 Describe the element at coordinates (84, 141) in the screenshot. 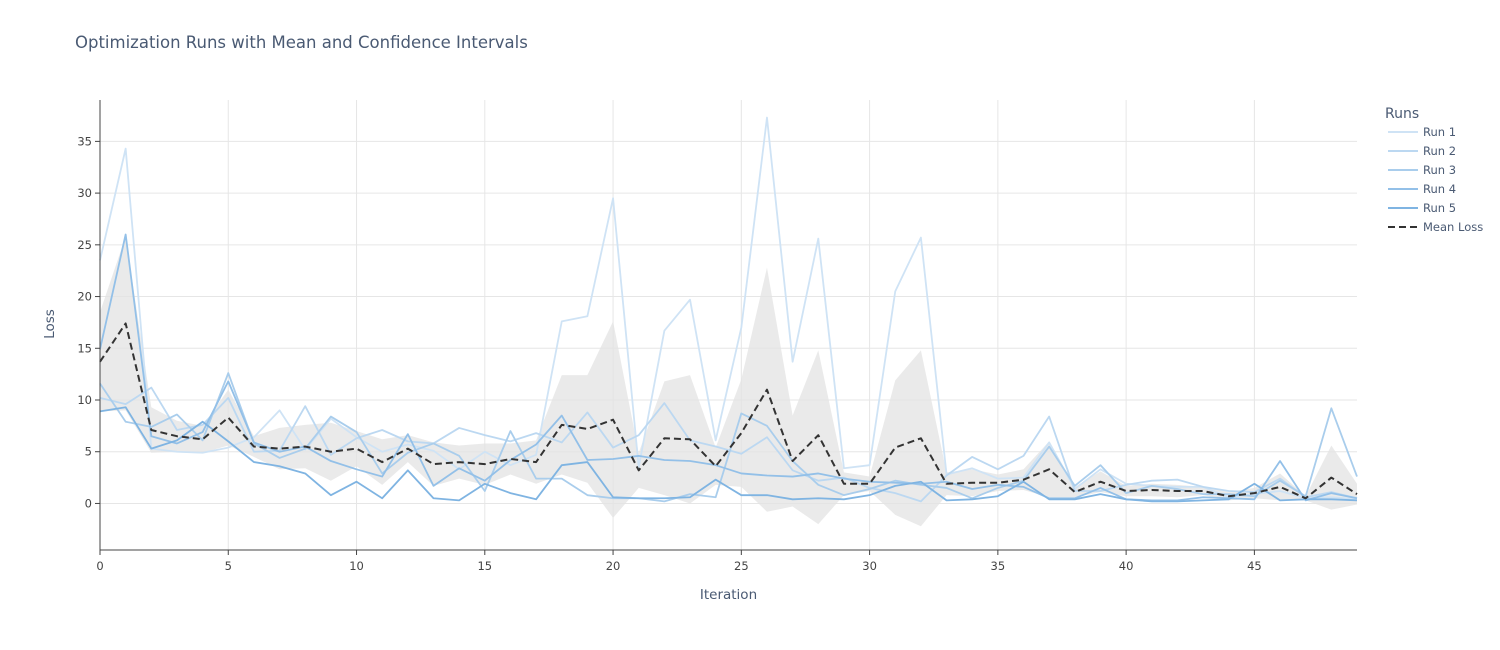

I see `y-tick-label: 35` at that location.